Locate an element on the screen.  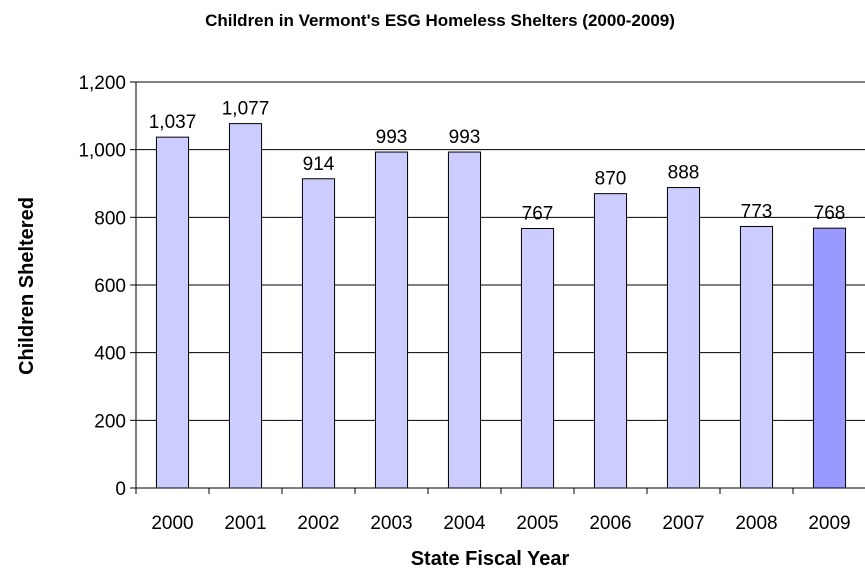
x-tick-label: 2006 is located at coordinates (610, 523).